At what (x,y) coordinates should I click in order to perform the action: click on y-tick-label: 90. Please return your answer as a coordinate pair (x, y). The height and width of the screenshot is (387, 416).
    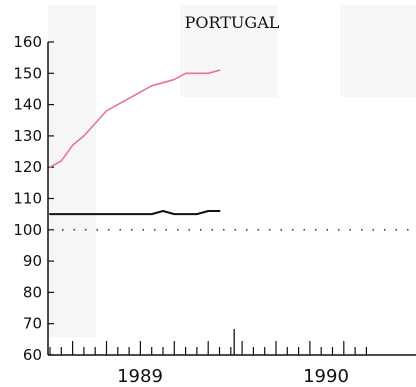
    Looking at the image, I should click on (32, 261).